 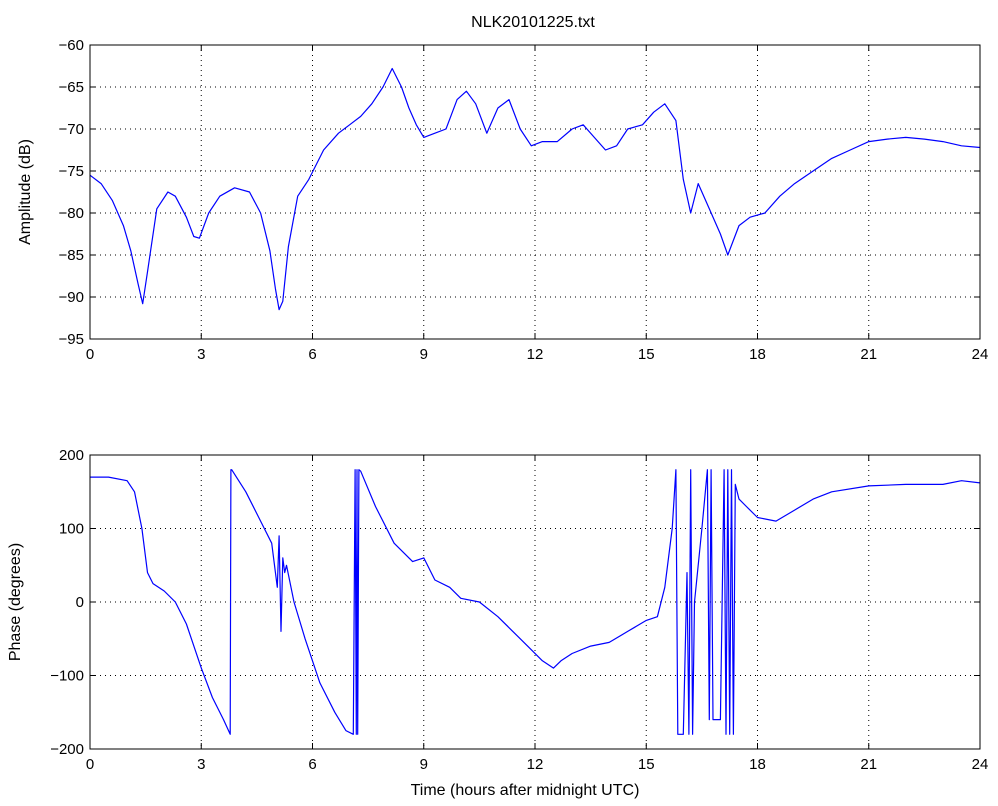 What do you see at coordinates (71, 529) in the screenshot?
I see `phase-ytick-label: 100` at bounding box center [71, 529].